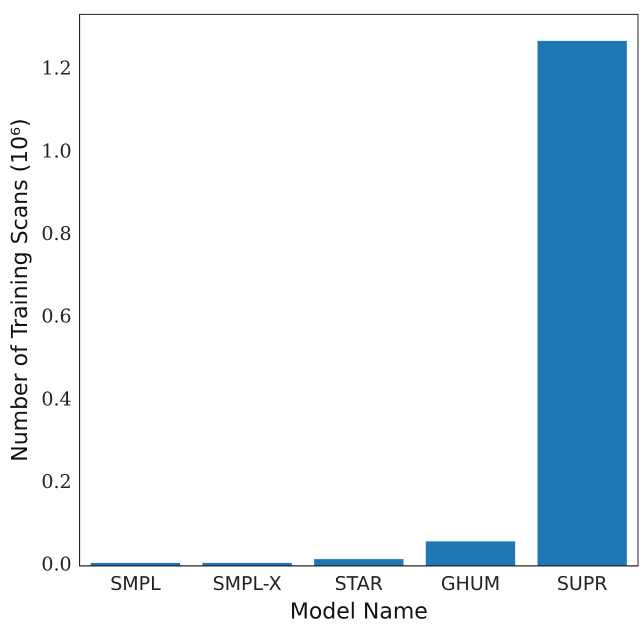 The image size is (640, 630). I want to click on x-tick-label: SUPR, so click(582, 584).